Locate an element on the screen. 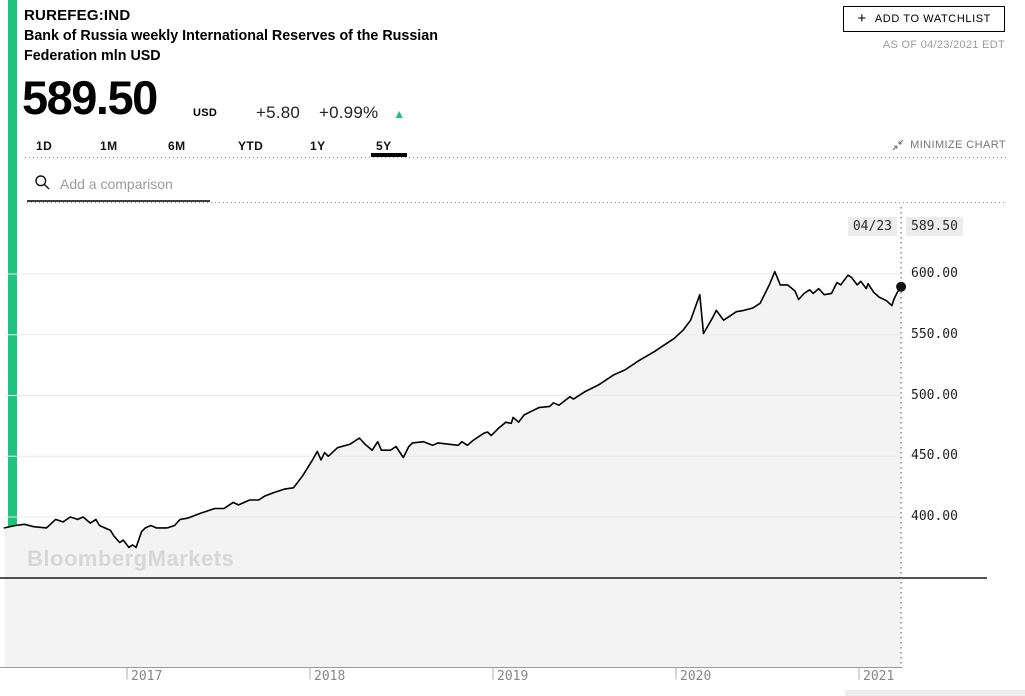 The width and height of the screenshot is (1025, 696). comparison-search-input is located at coordinates (175, 184).